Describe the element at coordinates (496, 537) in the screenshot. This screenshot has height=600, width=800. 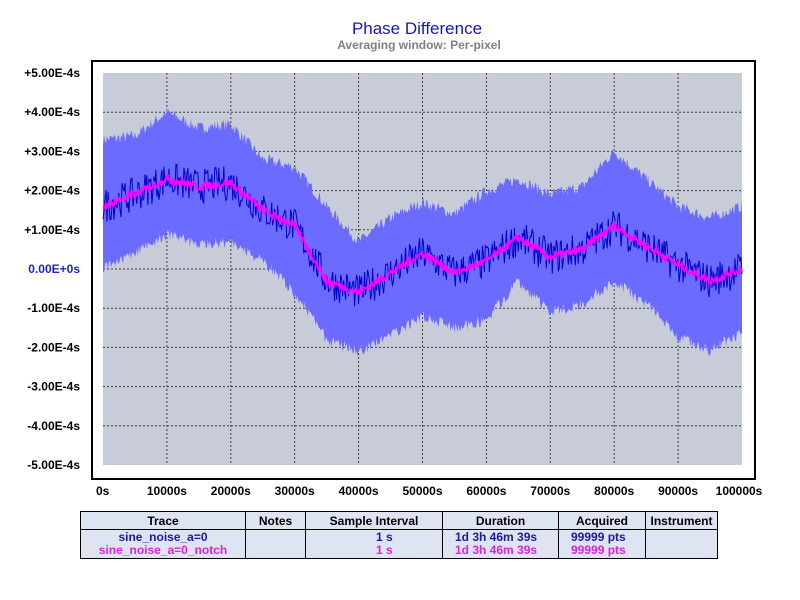
I see `duration-1: 1d 3h 46m 39s` at that location.